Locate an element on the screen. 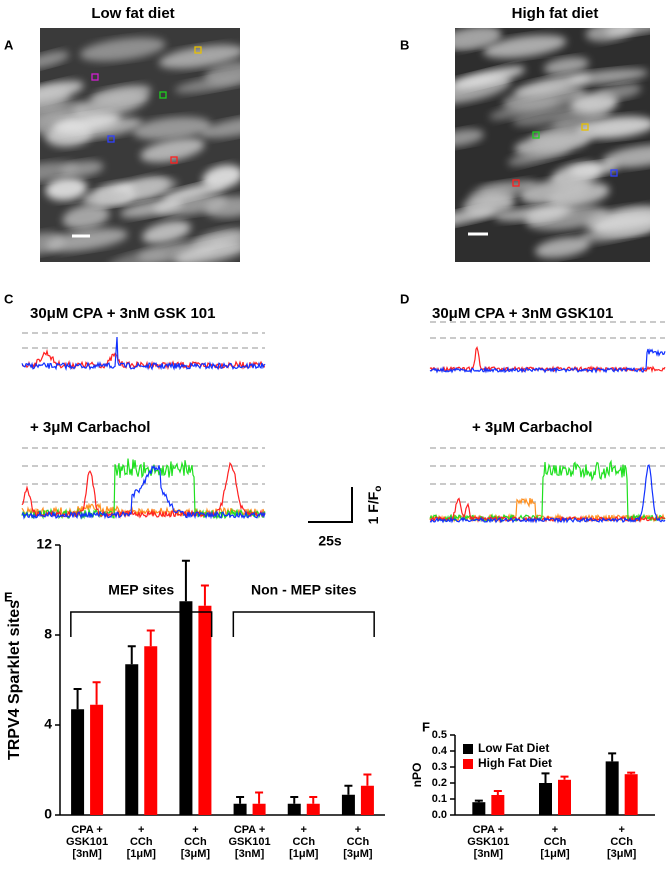  trace-label: + 3μM Carbachol is located at coordinates (90, 427).